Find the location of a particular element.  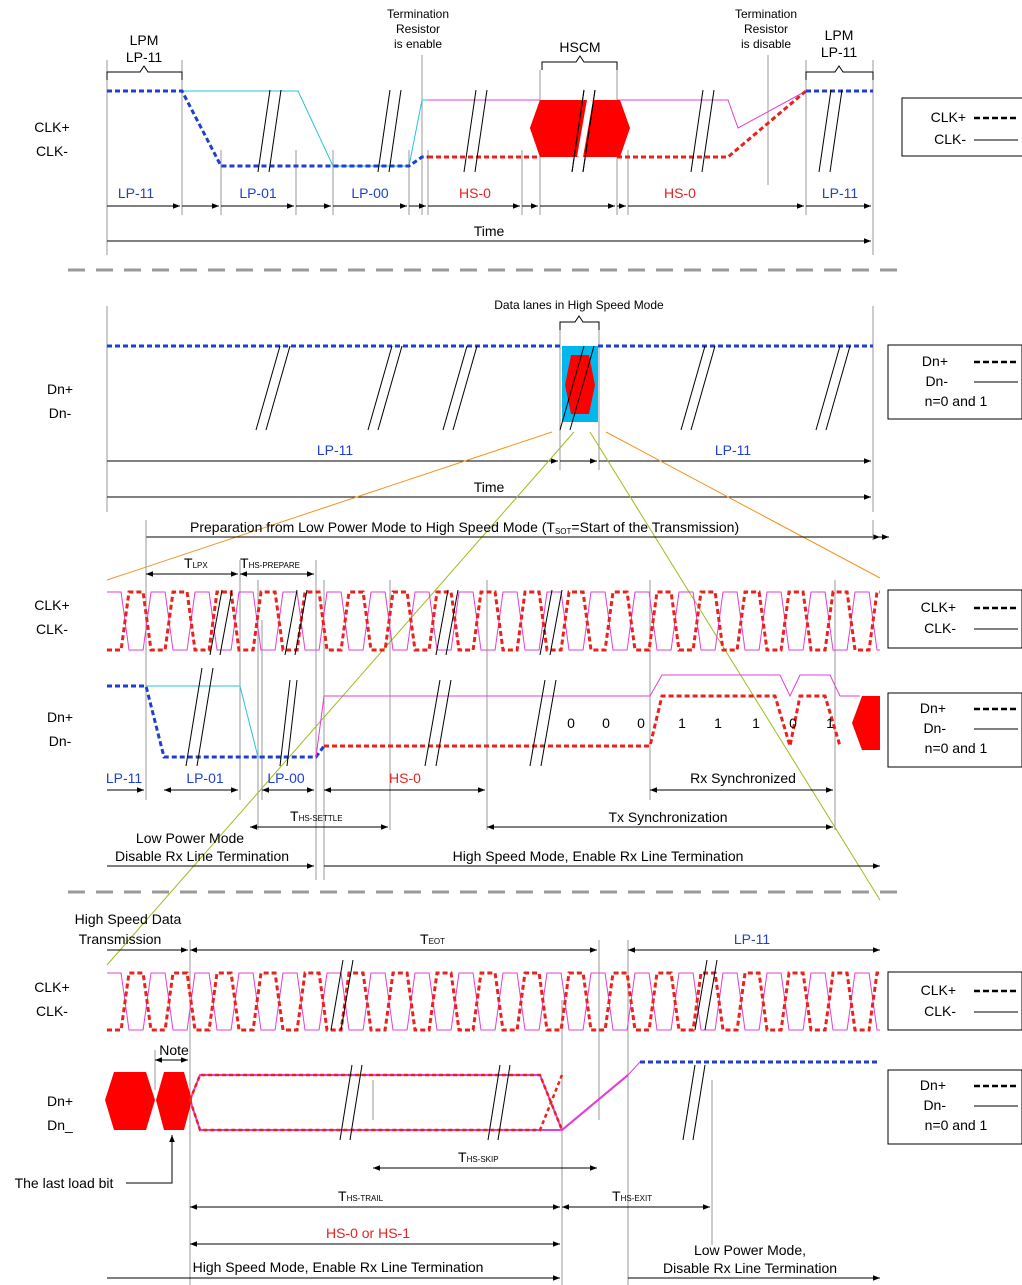

lpm-label-4a: Low Power Mode, is located at coordinates (750, 1250).